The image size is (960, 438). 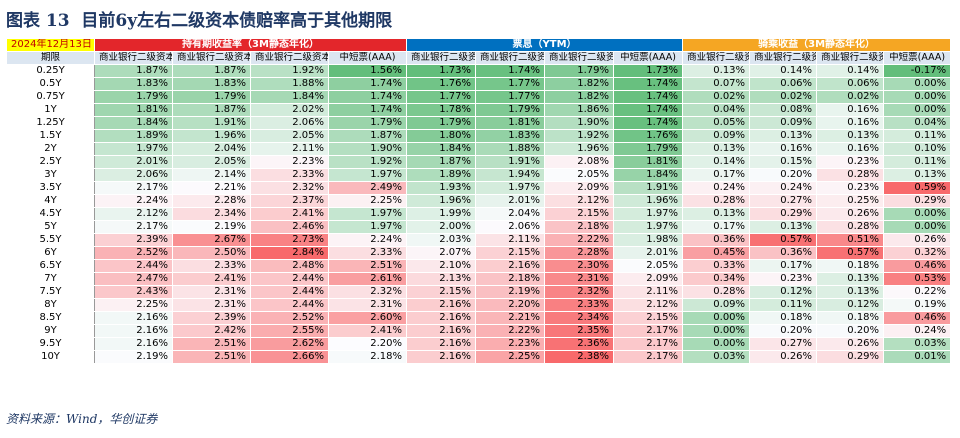 What do you see at coordinates (441, 253) in the screenshot?
I see `value-cell: 2.07%` at bounding box center [441, 253].